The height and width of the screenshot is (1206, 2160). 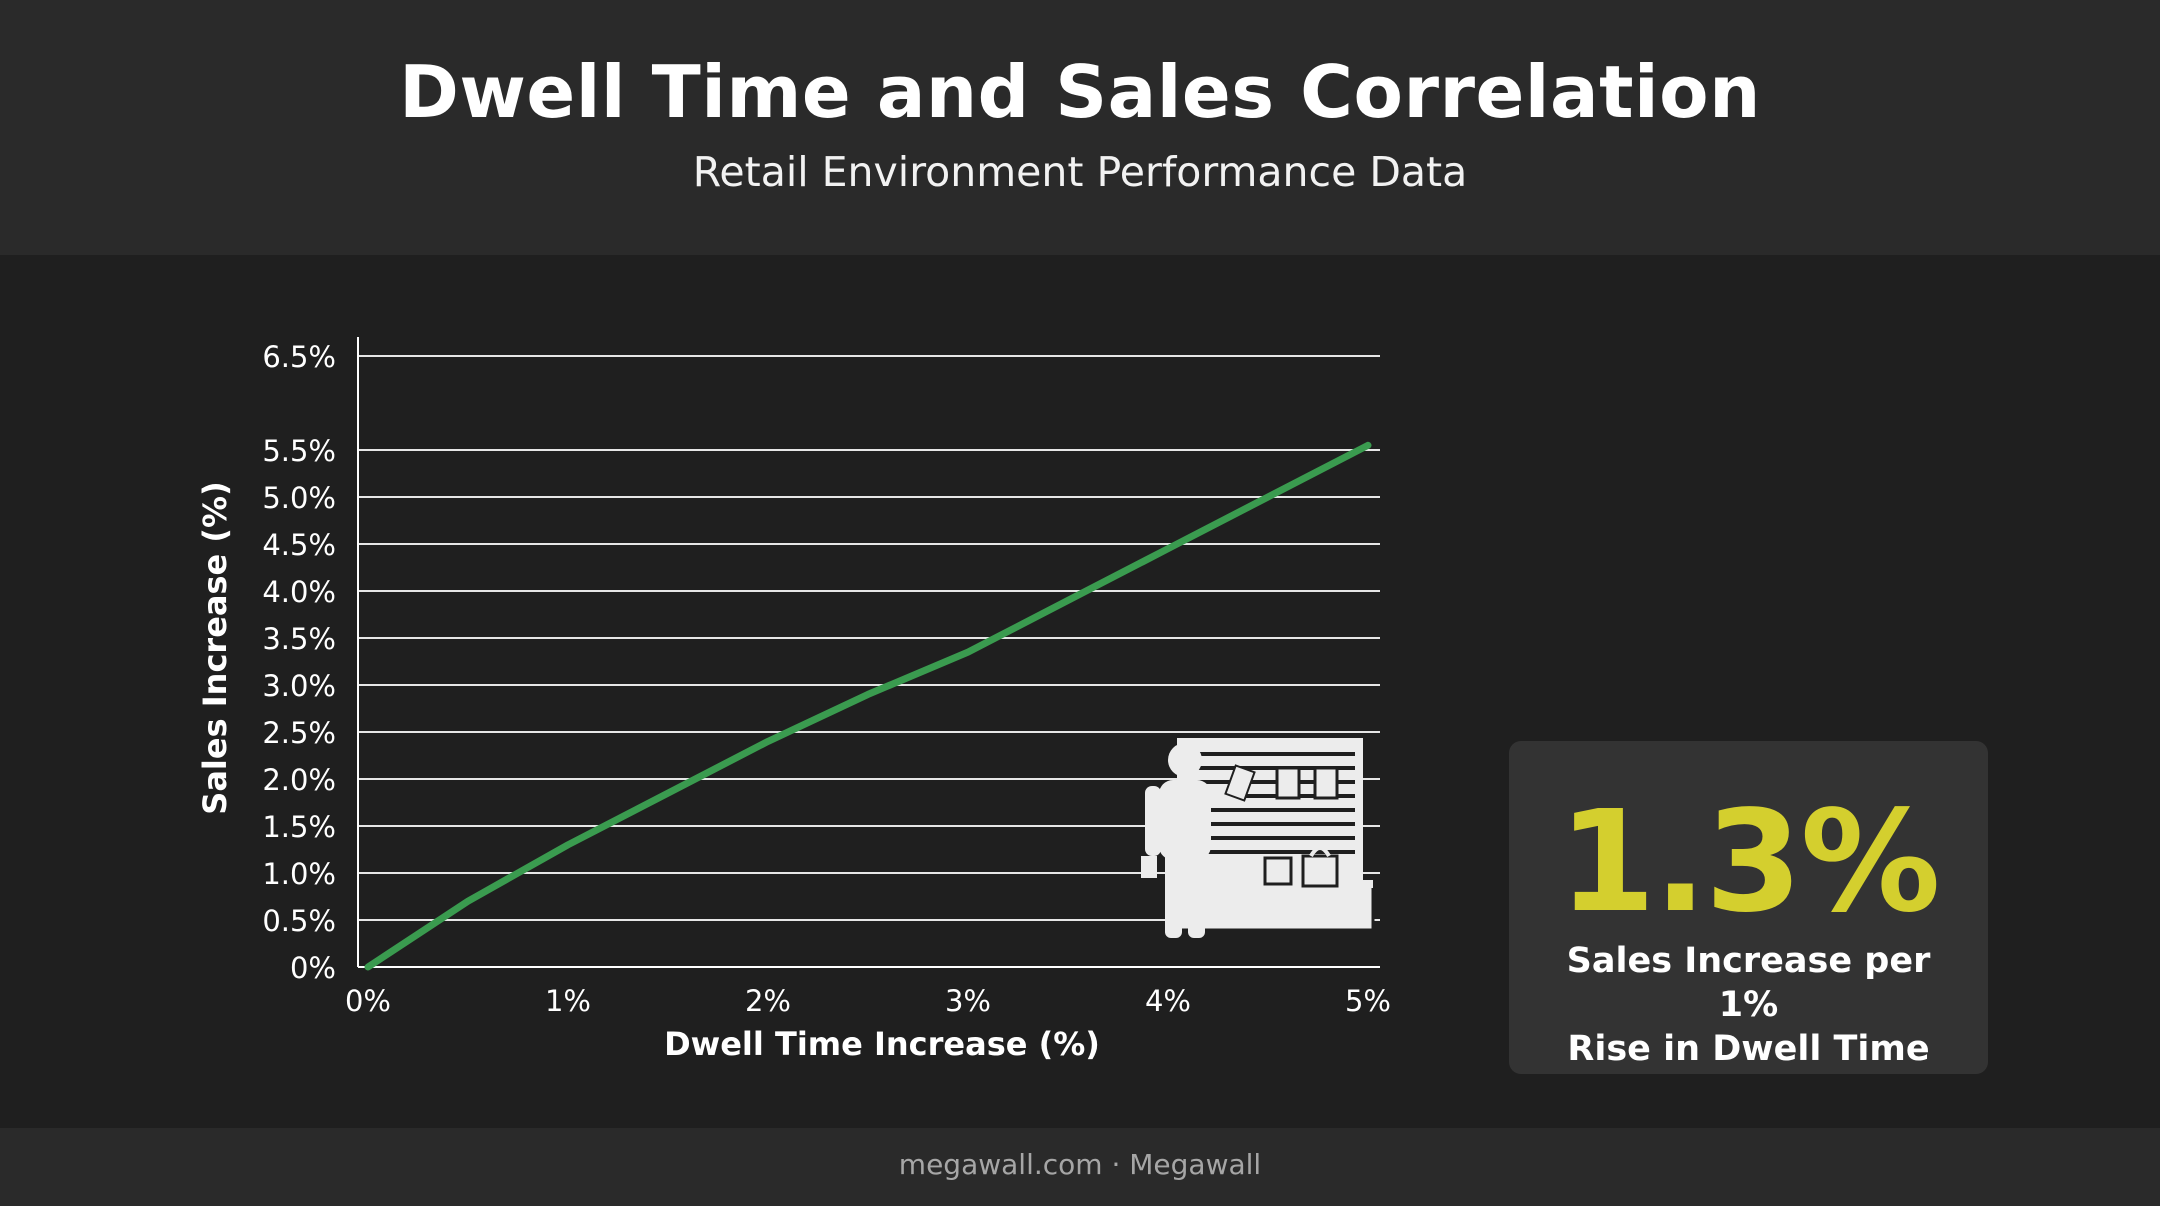 I want to click on y-tick-label: 2.0%, so click(x=299, y=780).